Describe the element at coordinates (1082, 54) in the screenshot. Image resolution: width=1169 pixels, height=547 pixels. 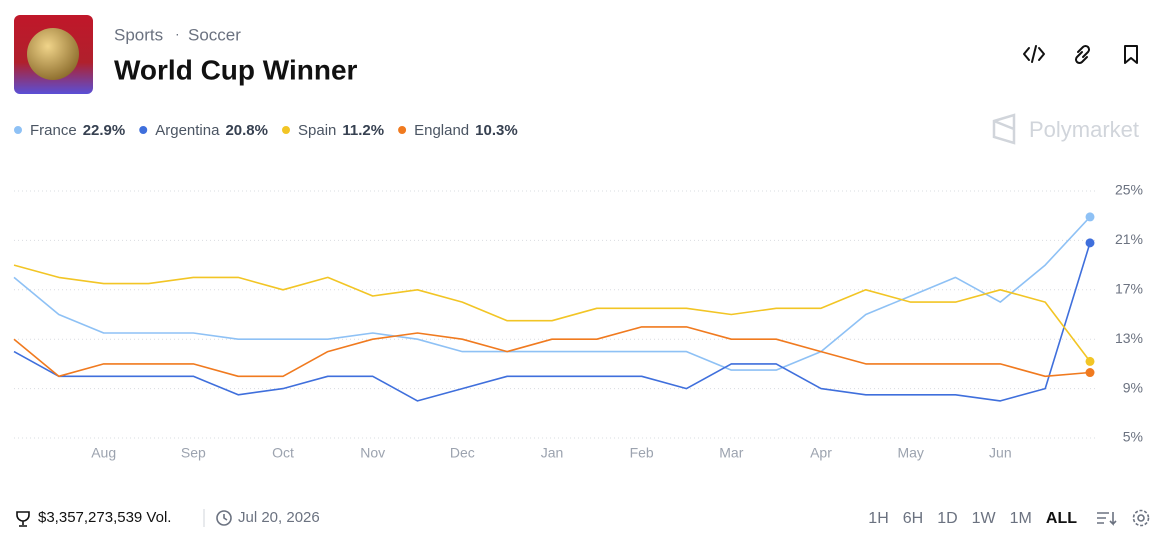
I see `link-button` at that location.